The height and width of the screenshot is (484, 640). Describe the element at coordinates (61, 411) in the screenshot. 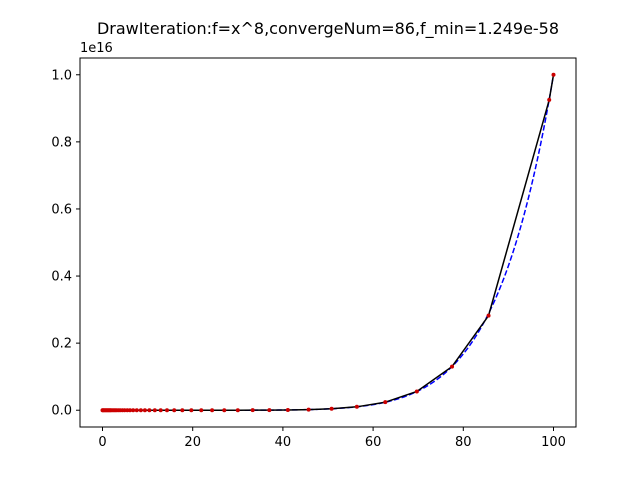

I see `y-tick-label: 0.0` at that location.